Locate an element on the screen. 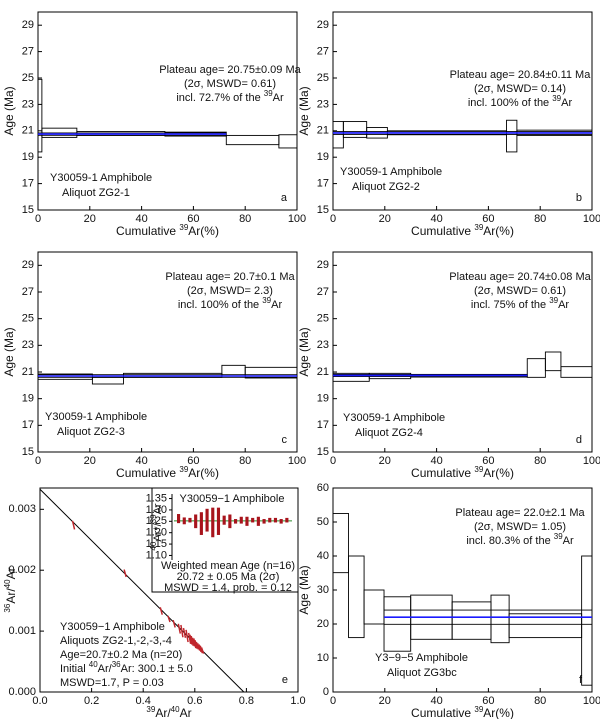  text-part: (2σ, MSWD= 2.3) is located at coordinates (230, 291).